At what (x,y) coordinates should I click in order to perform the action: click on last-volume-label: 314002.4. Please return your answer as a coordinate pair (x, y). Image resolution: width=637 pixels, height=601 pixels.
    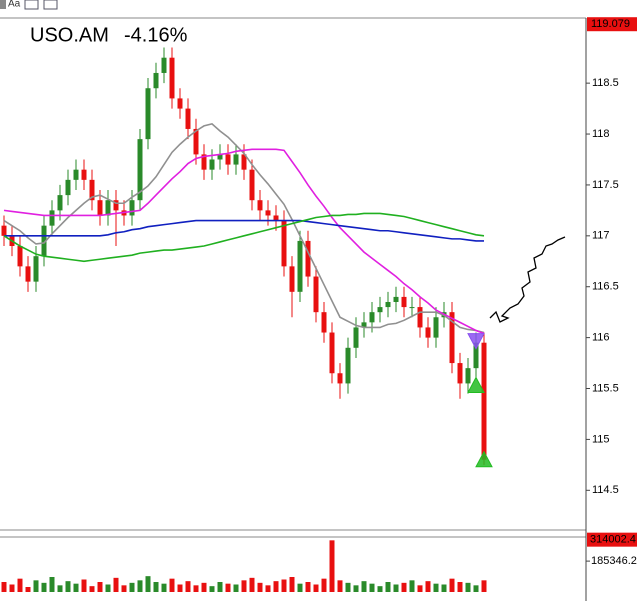
    Looking at the image, I should click on (613, 540).